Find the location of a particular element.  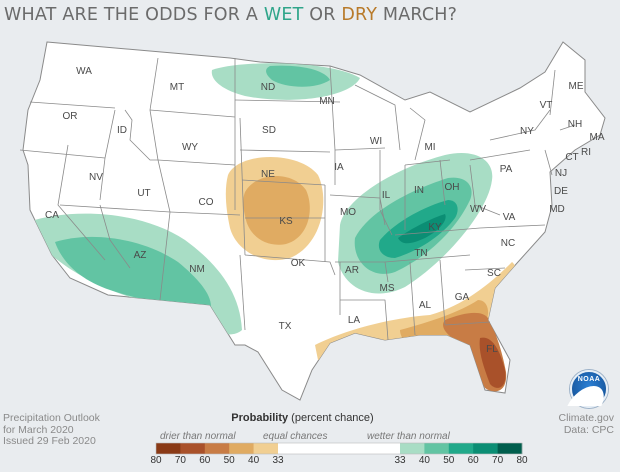

outlook-info-line2: for March 2020 is located at coordinates (38, 429).